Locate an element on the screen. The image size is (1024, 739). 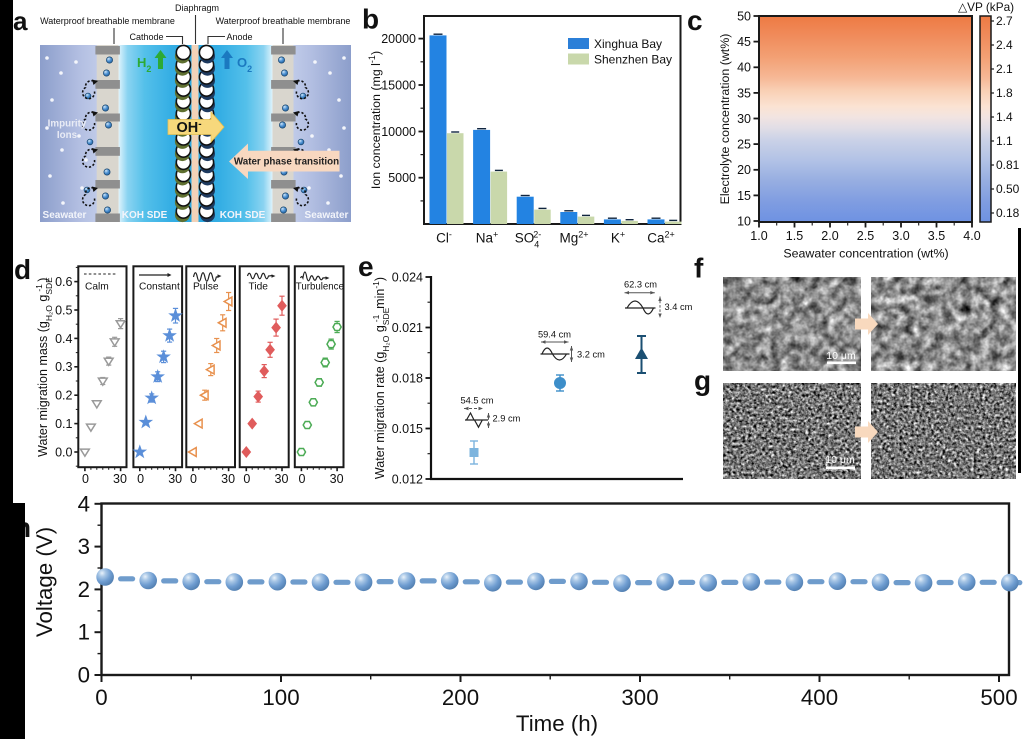
svg-text: 1.8 is located at coordinates (1004, 93).